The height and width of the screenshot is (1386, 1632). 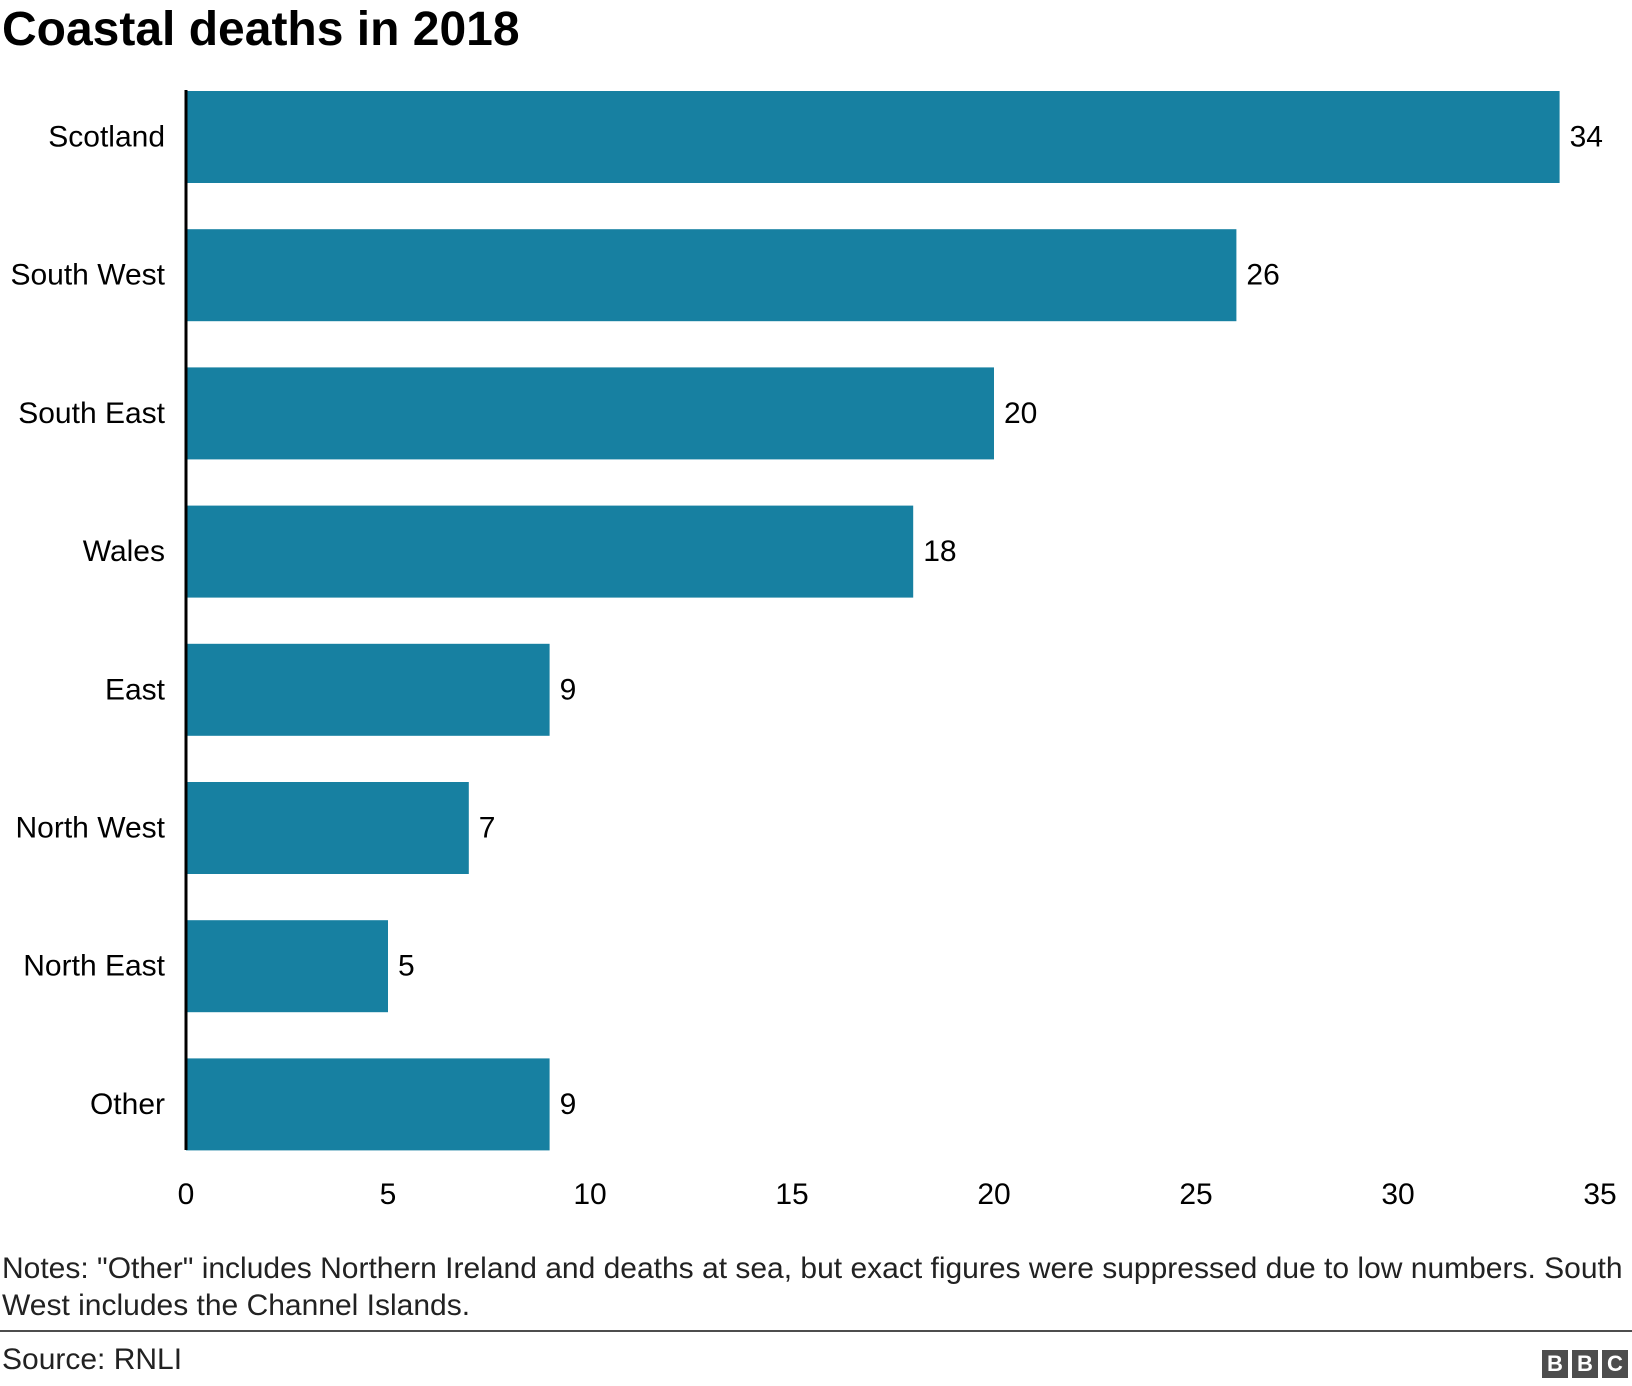 What do you see at coordinates (406, 966) in the screenshot?
I see `value-label-north-east: 5` at bounding box center [406, 966].